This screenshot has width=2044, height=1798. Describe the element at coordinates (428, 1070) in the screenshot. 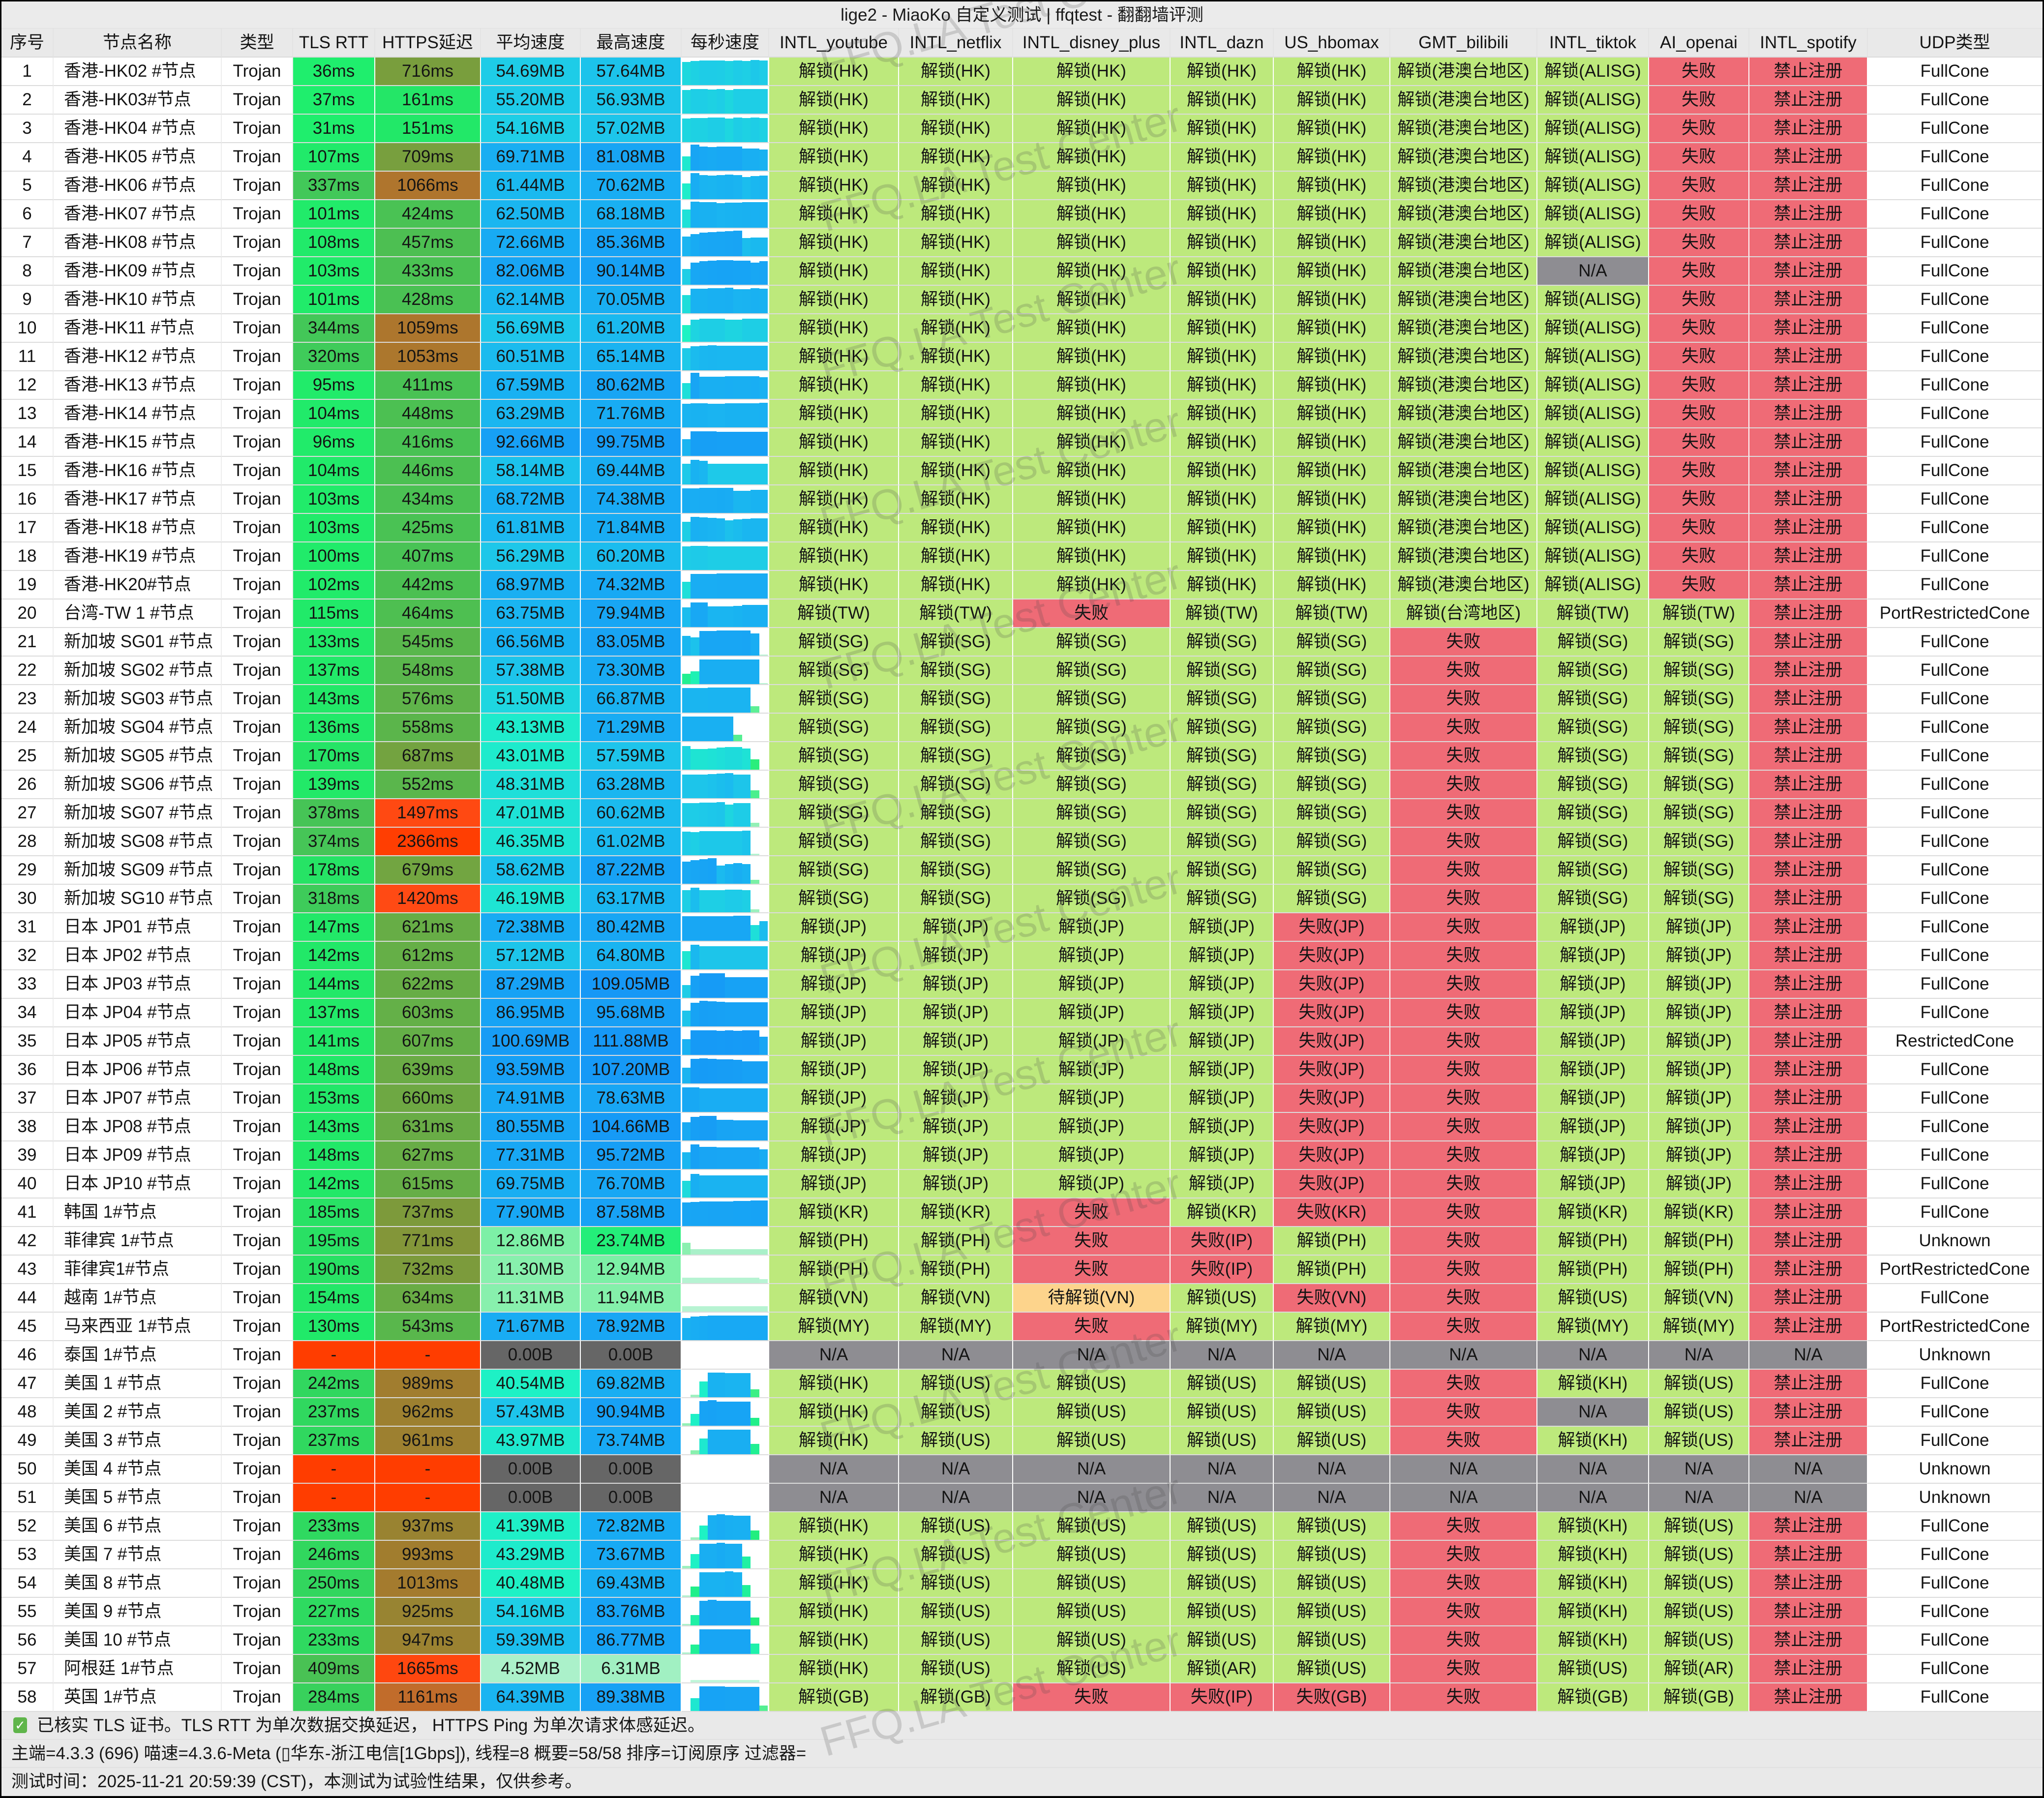

I see `https-delay-cell: 639ms` at that location.